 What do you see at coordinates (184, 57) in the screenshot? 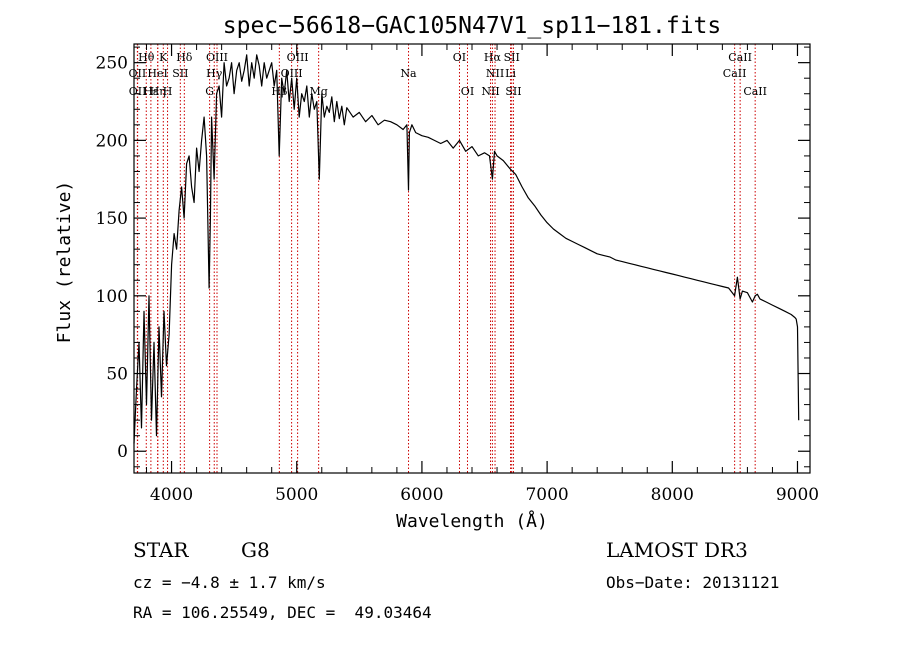
I see `spectral-line-label: Hδ` at bounding box center [184, 57].